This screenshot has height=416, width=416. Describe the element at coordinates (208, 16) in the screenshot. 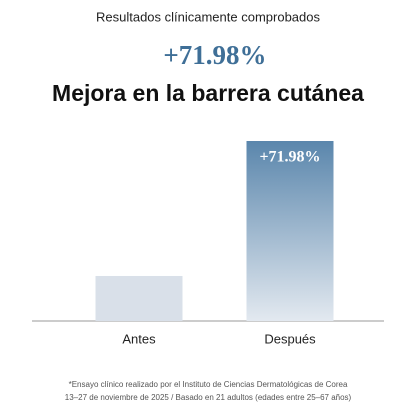

I see `chart-subtitle: Resultados clínicamente comprobados` at that location.